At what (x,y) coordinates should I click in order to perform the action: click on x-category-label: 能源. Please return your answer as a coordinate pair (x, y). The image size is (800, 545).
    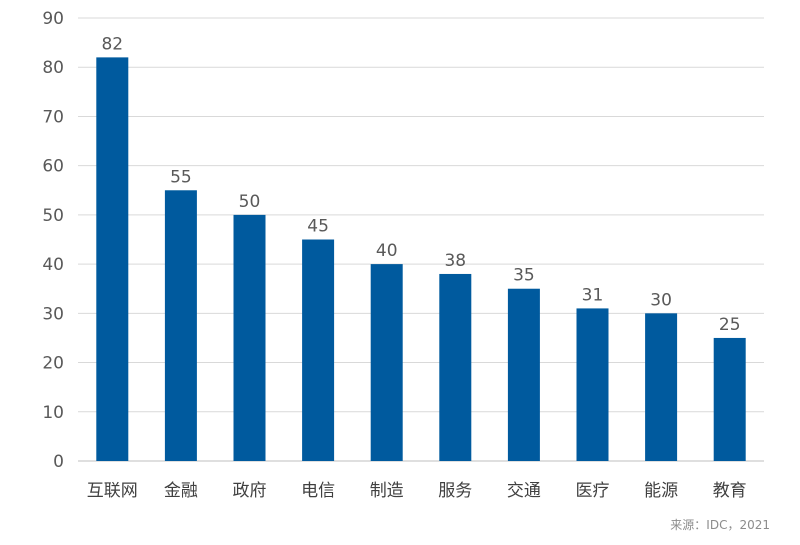
    Looking at the image, I should click on (661, 491).